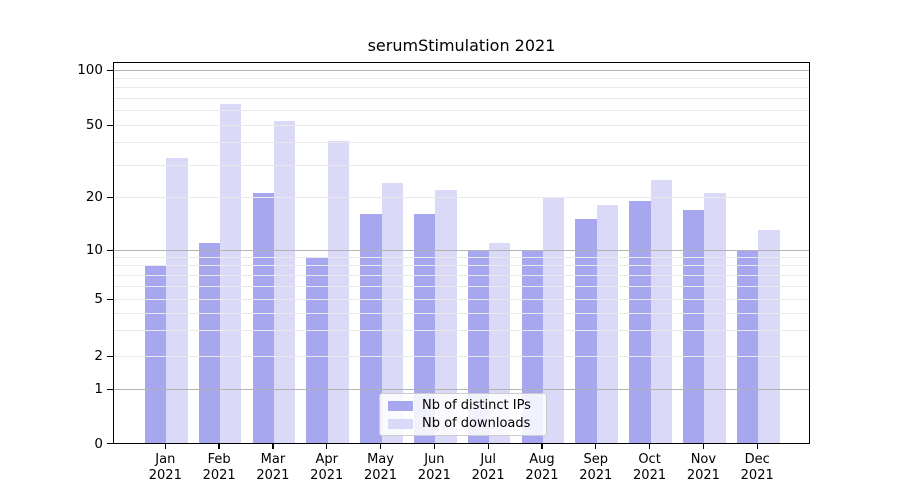 This screenshot has height=500, width=900. I want to click on x-tick-mark-sep, so click(596, 446).